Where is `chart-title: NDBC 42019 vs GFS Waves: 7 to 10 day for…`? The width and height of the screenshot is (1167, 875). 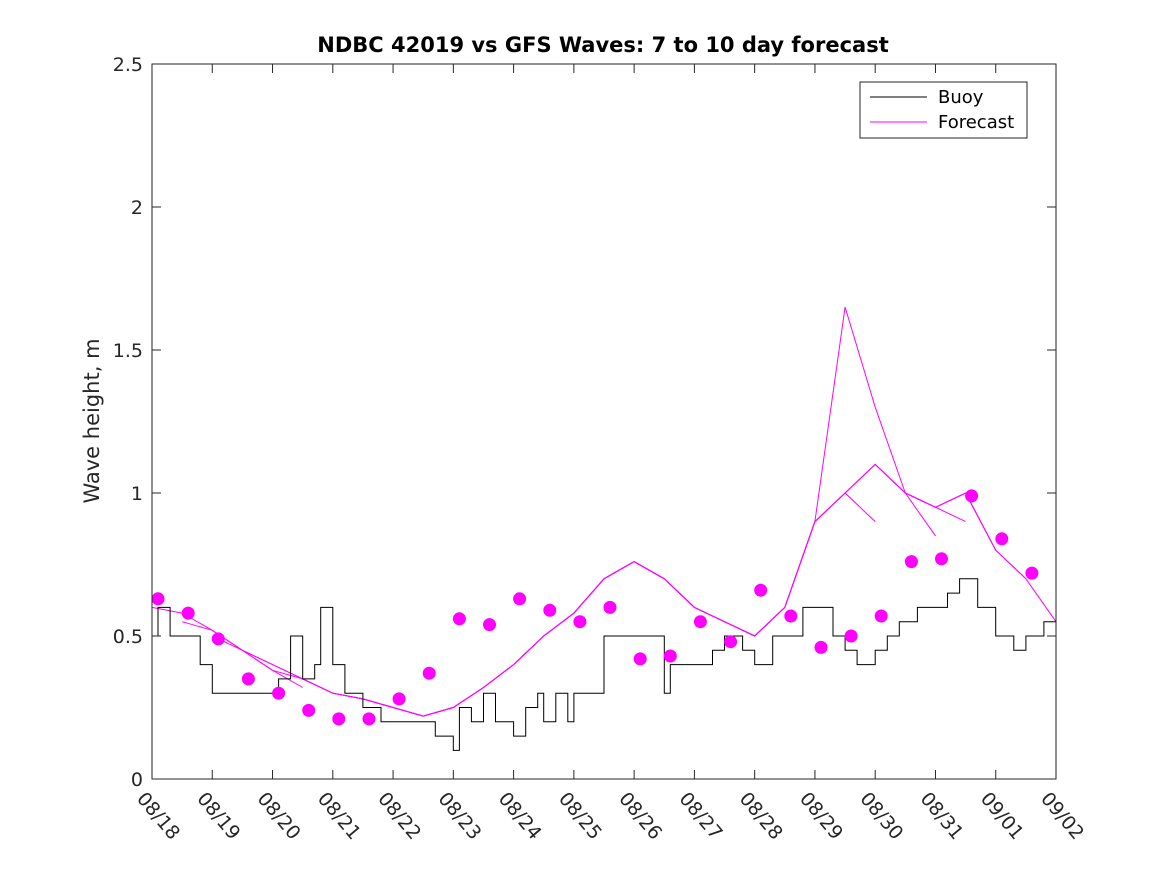
chart-title: NDBC 42019 vs GFS Waves: 7 to 10 day for… is located at coordinates (602, 45).